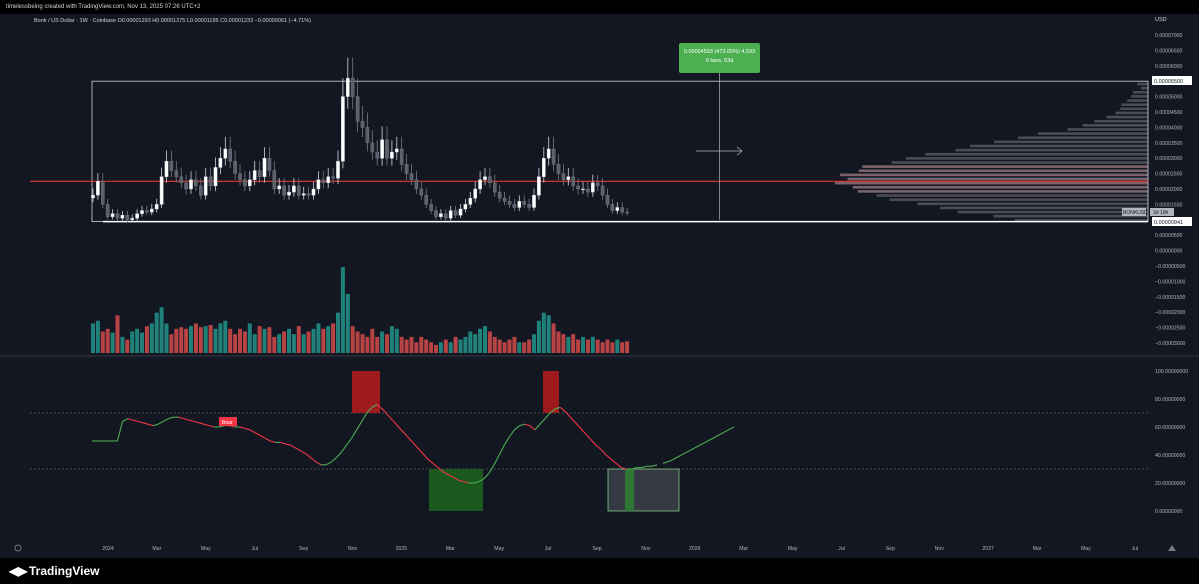  What do you see at coordinates (1172, 548) in the screenshot?
I see `scroll-right-icon` at bounding box center [1172, 548].